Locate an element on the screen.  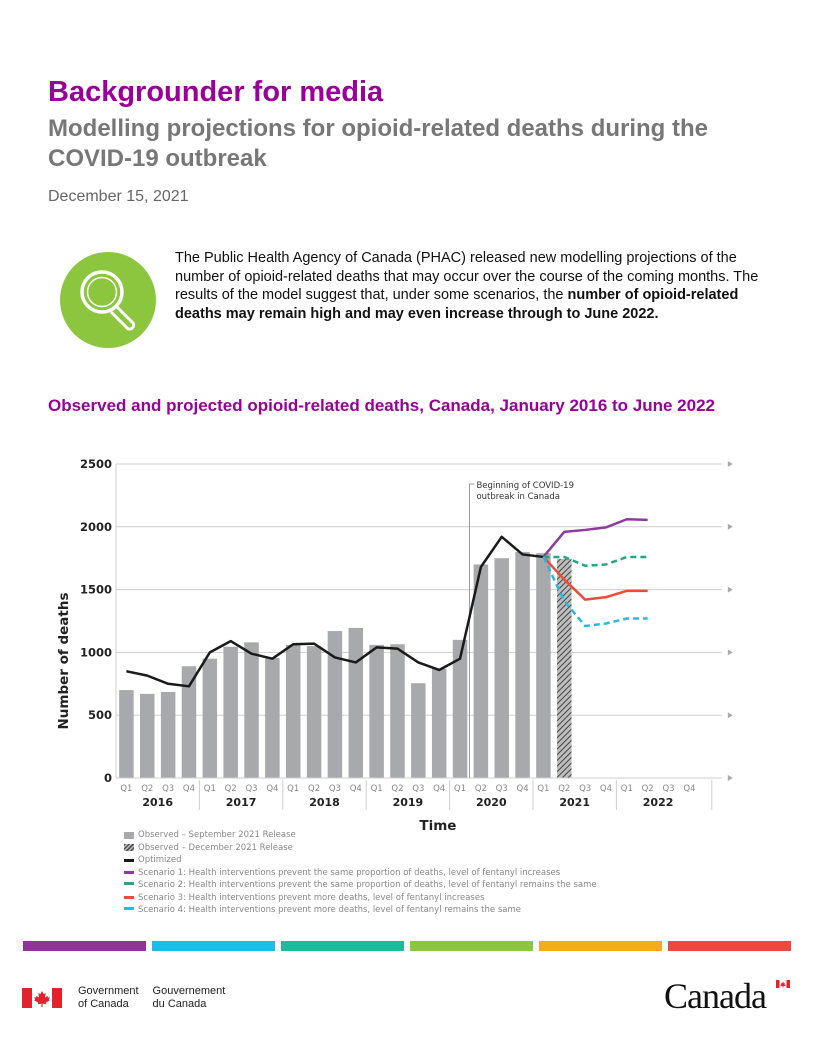
y-tick-label: 500 is located at coordinates (100, 715).